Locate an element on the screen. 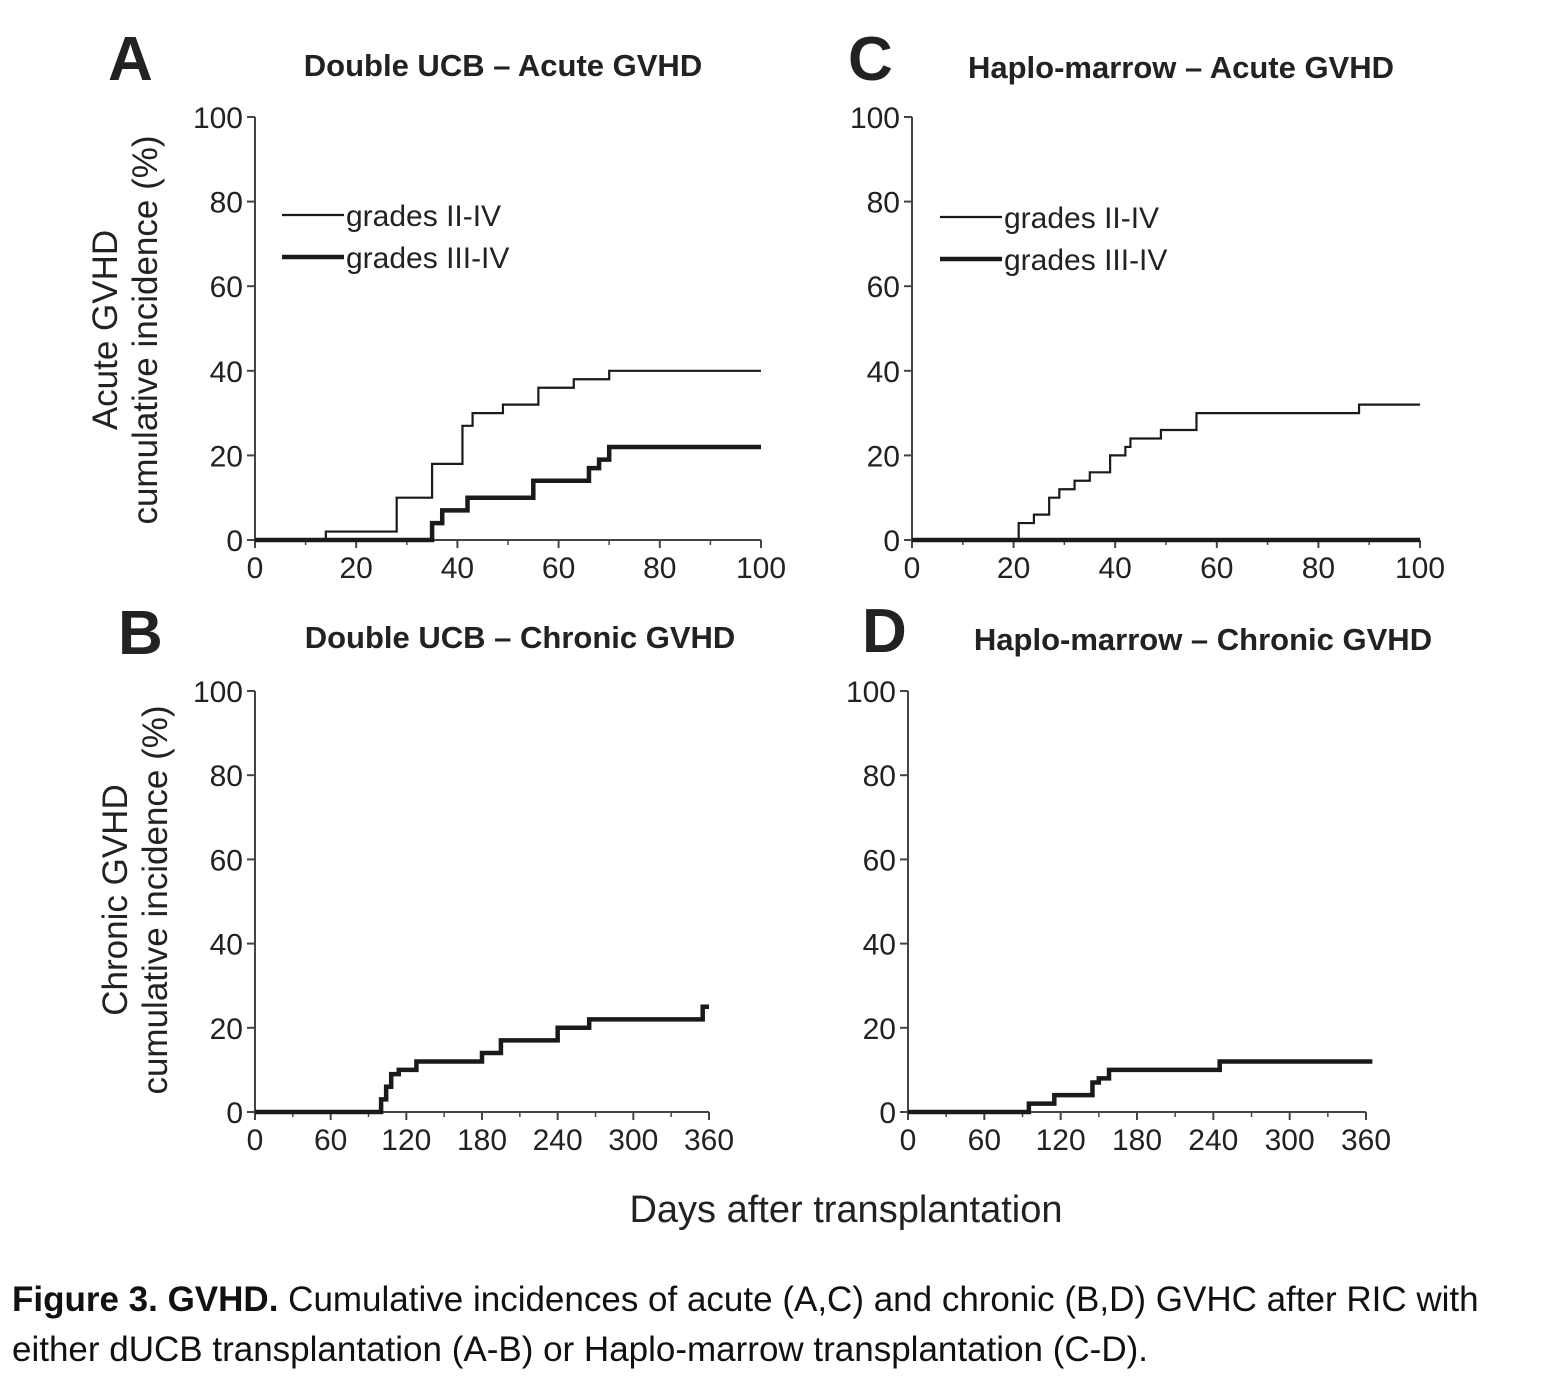 The image size is (1556, 1392). legend-label-a-2: grades III-IV is located at coordinates (427, 258).